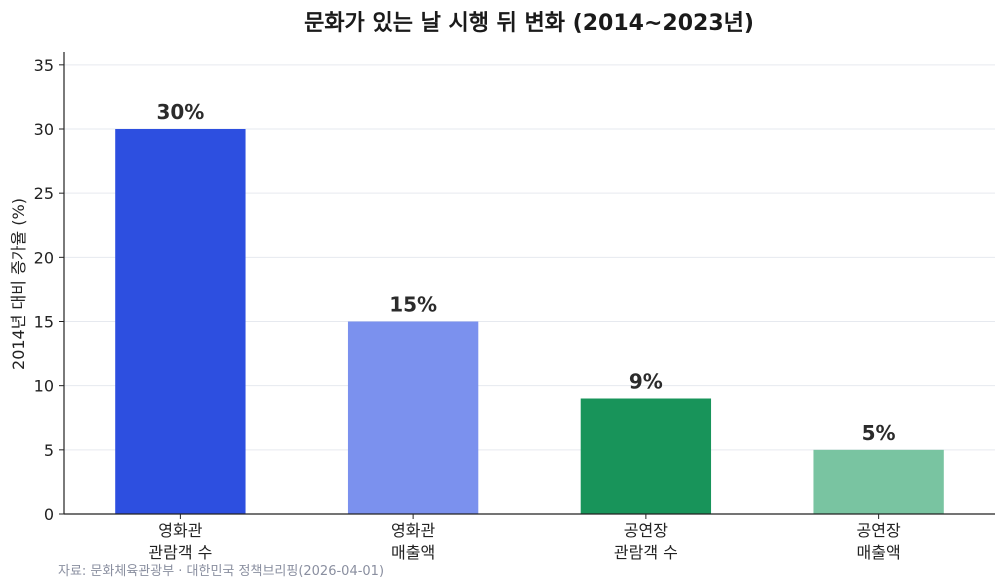 This screenshot has height=588, width=1003. Describe the element at coordinates (49, 290) in the screenshot. I see `y-axis-ticks: 0 5 10 15 20 25 30 35` at that location.